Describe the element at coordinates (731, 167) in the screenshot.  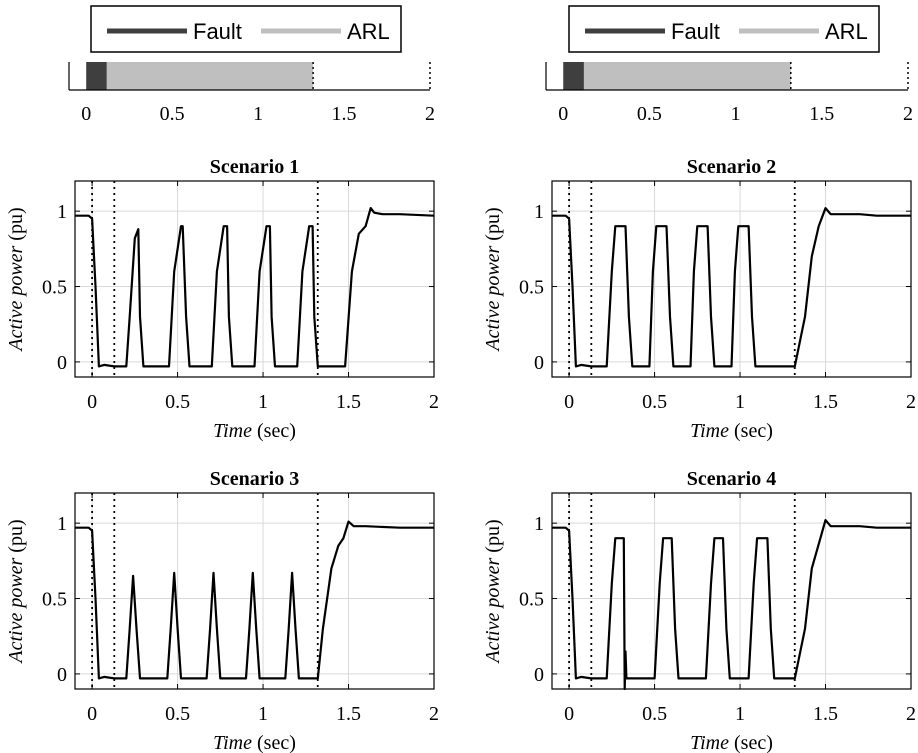
I see `subplot-title: Scenario 2` at that location.